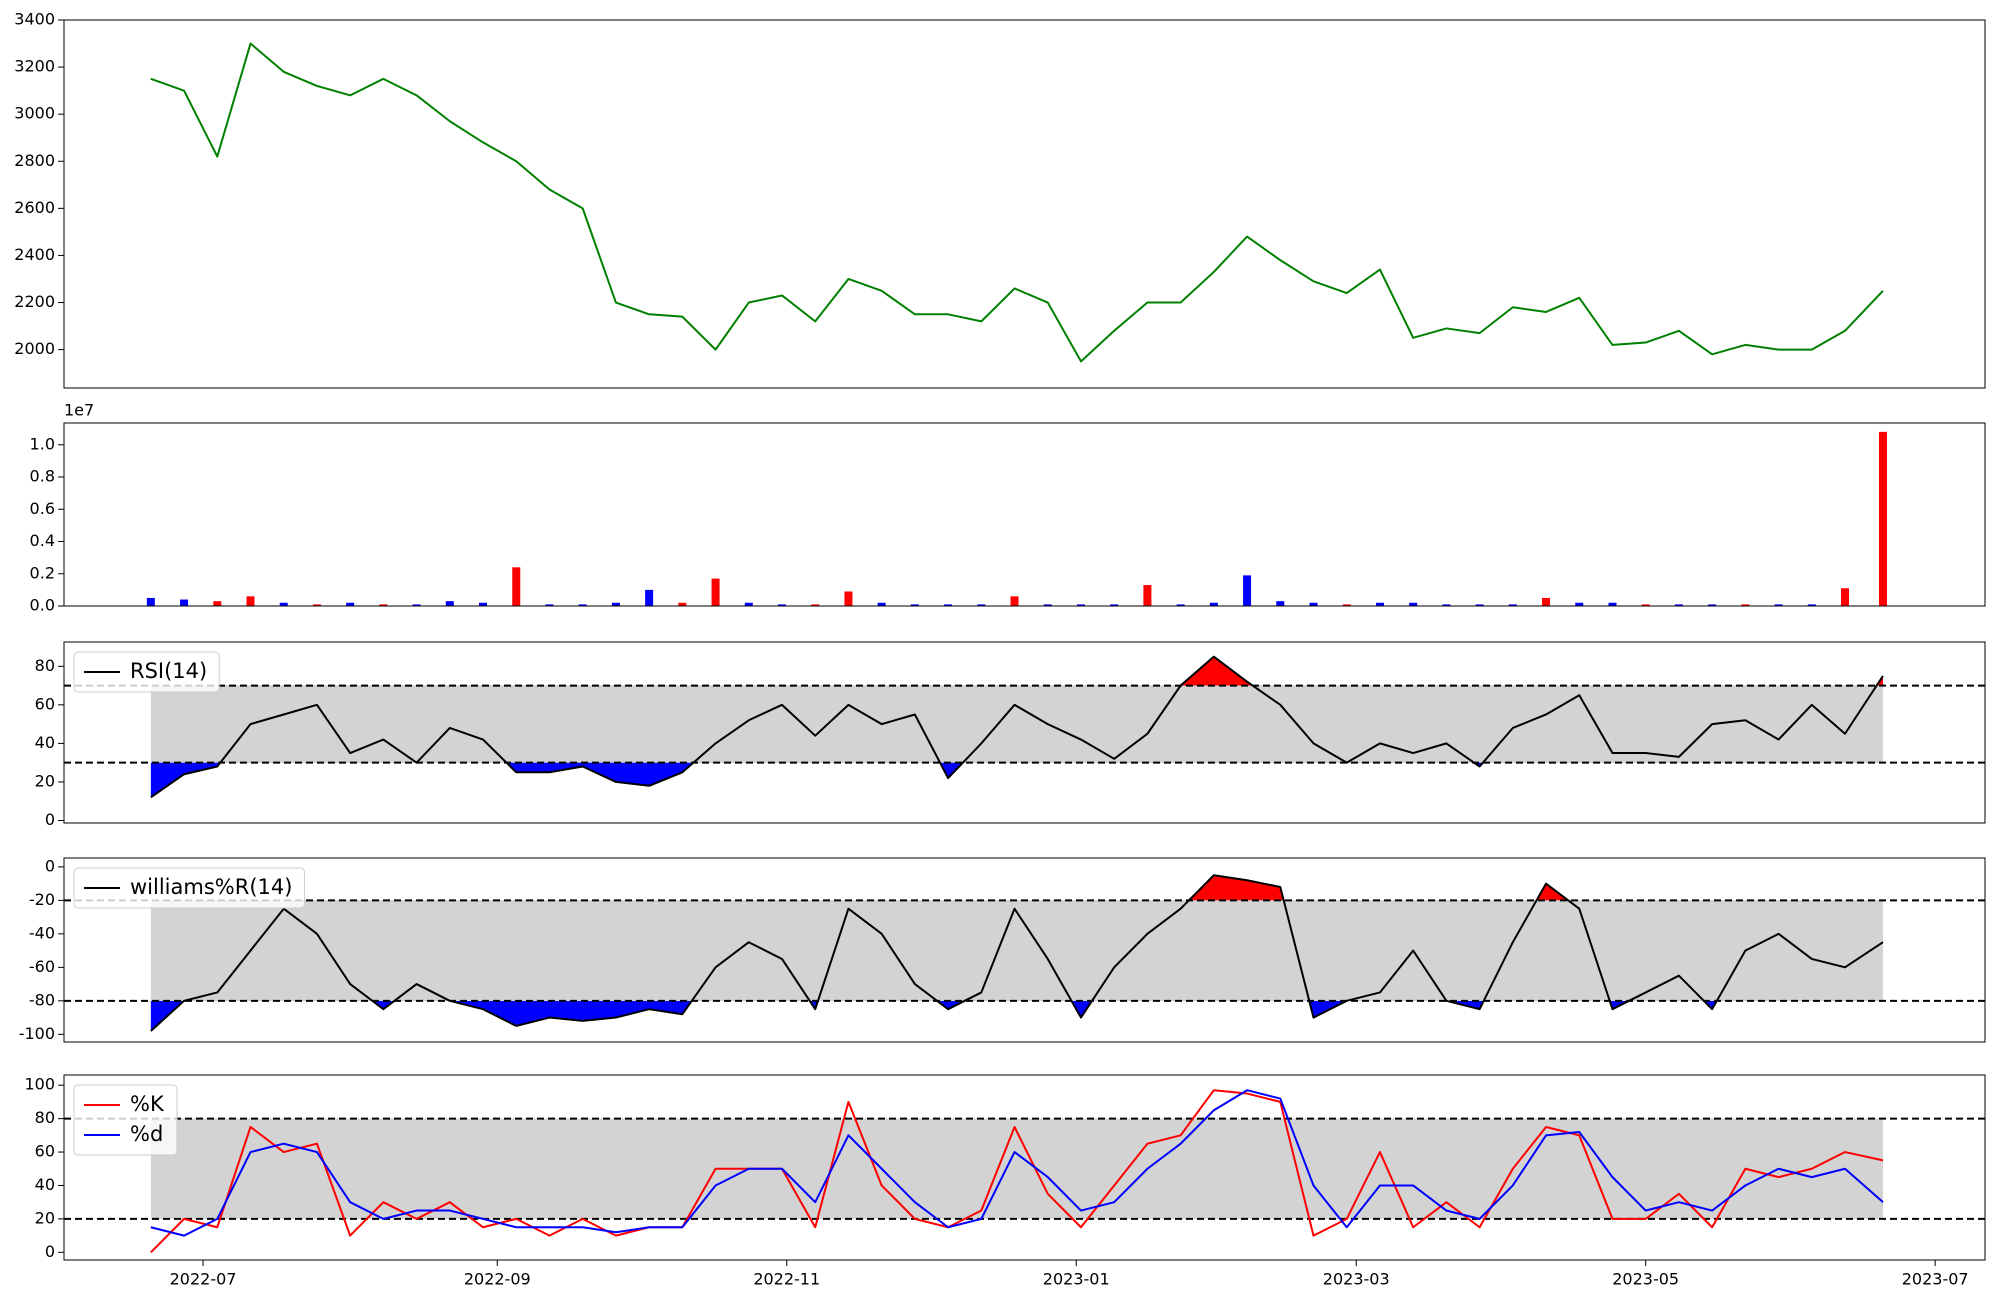  I want to click on x-tick-label: 2023-05, so click(1645, 1279).